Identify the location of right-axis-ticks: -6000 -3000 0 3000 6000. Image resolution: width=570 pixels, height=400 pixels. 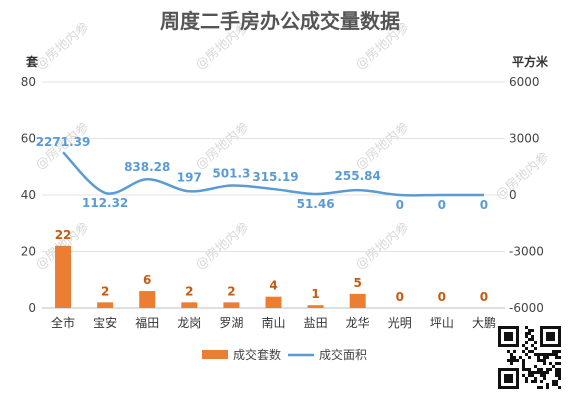
(526, 195).